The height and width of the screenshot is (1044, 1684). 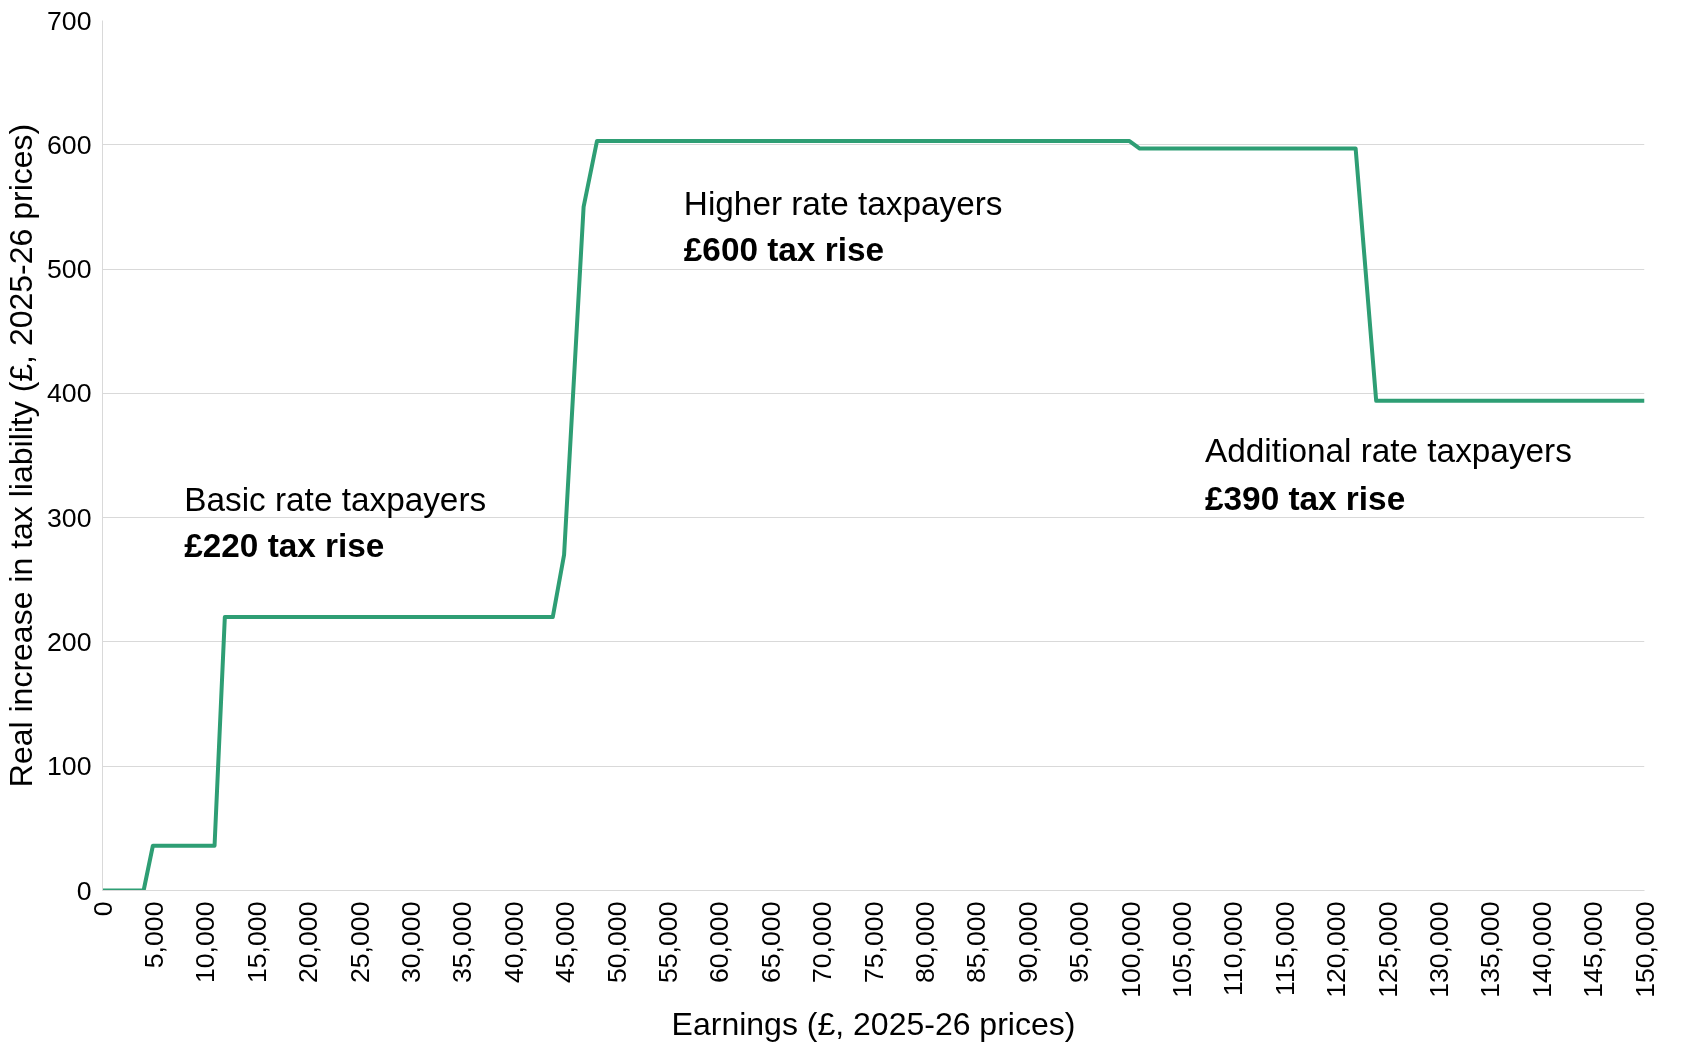 I want to click on y-tick-label: 700, so click(x=69, y=20).